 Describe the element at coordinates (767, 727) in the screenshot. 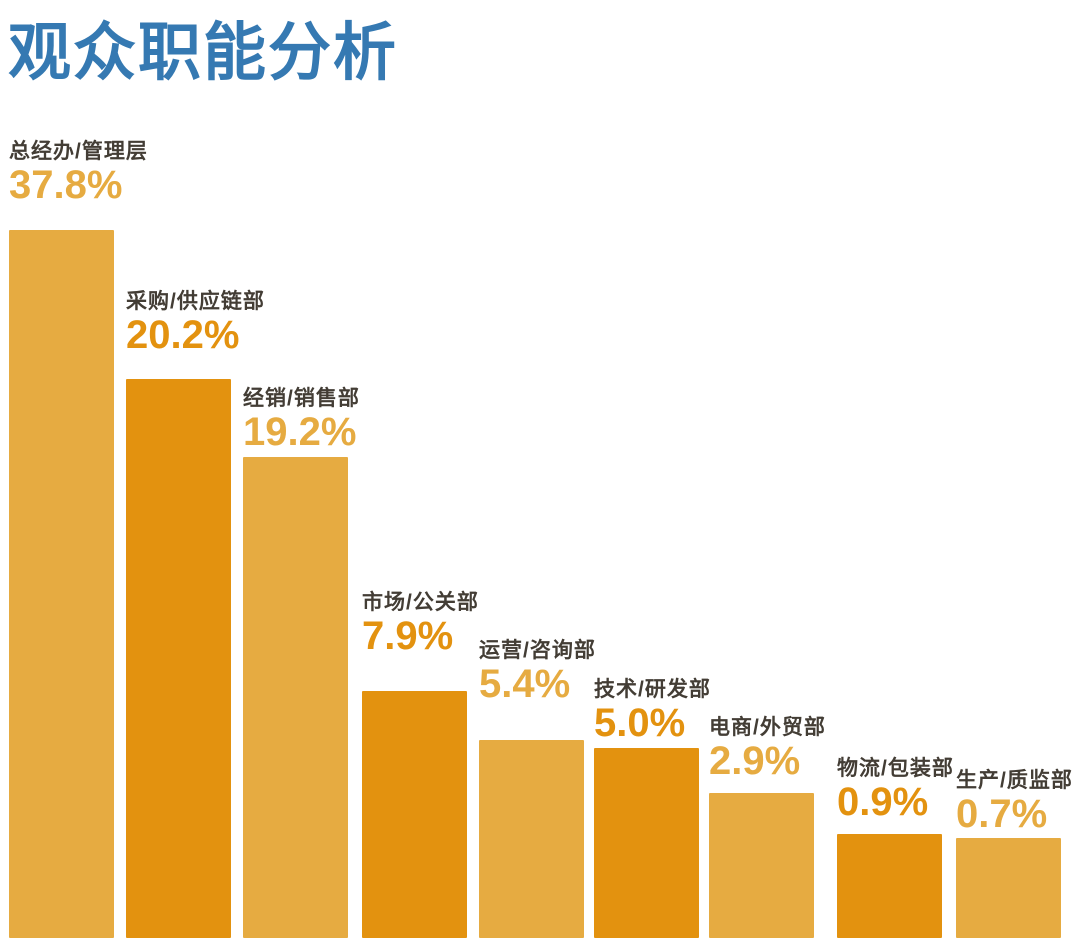

I see `bar-category-label: 电商/外贸部` at that location.